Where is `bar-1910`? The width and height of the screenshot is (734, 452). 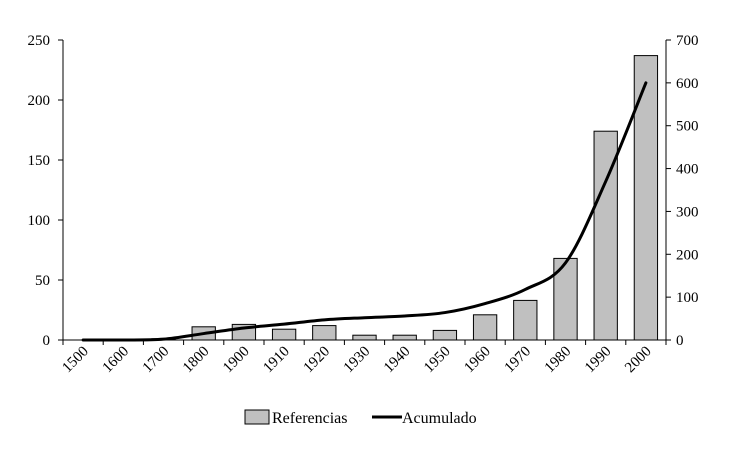
bar-1910 is located at coordinates (284, 334).